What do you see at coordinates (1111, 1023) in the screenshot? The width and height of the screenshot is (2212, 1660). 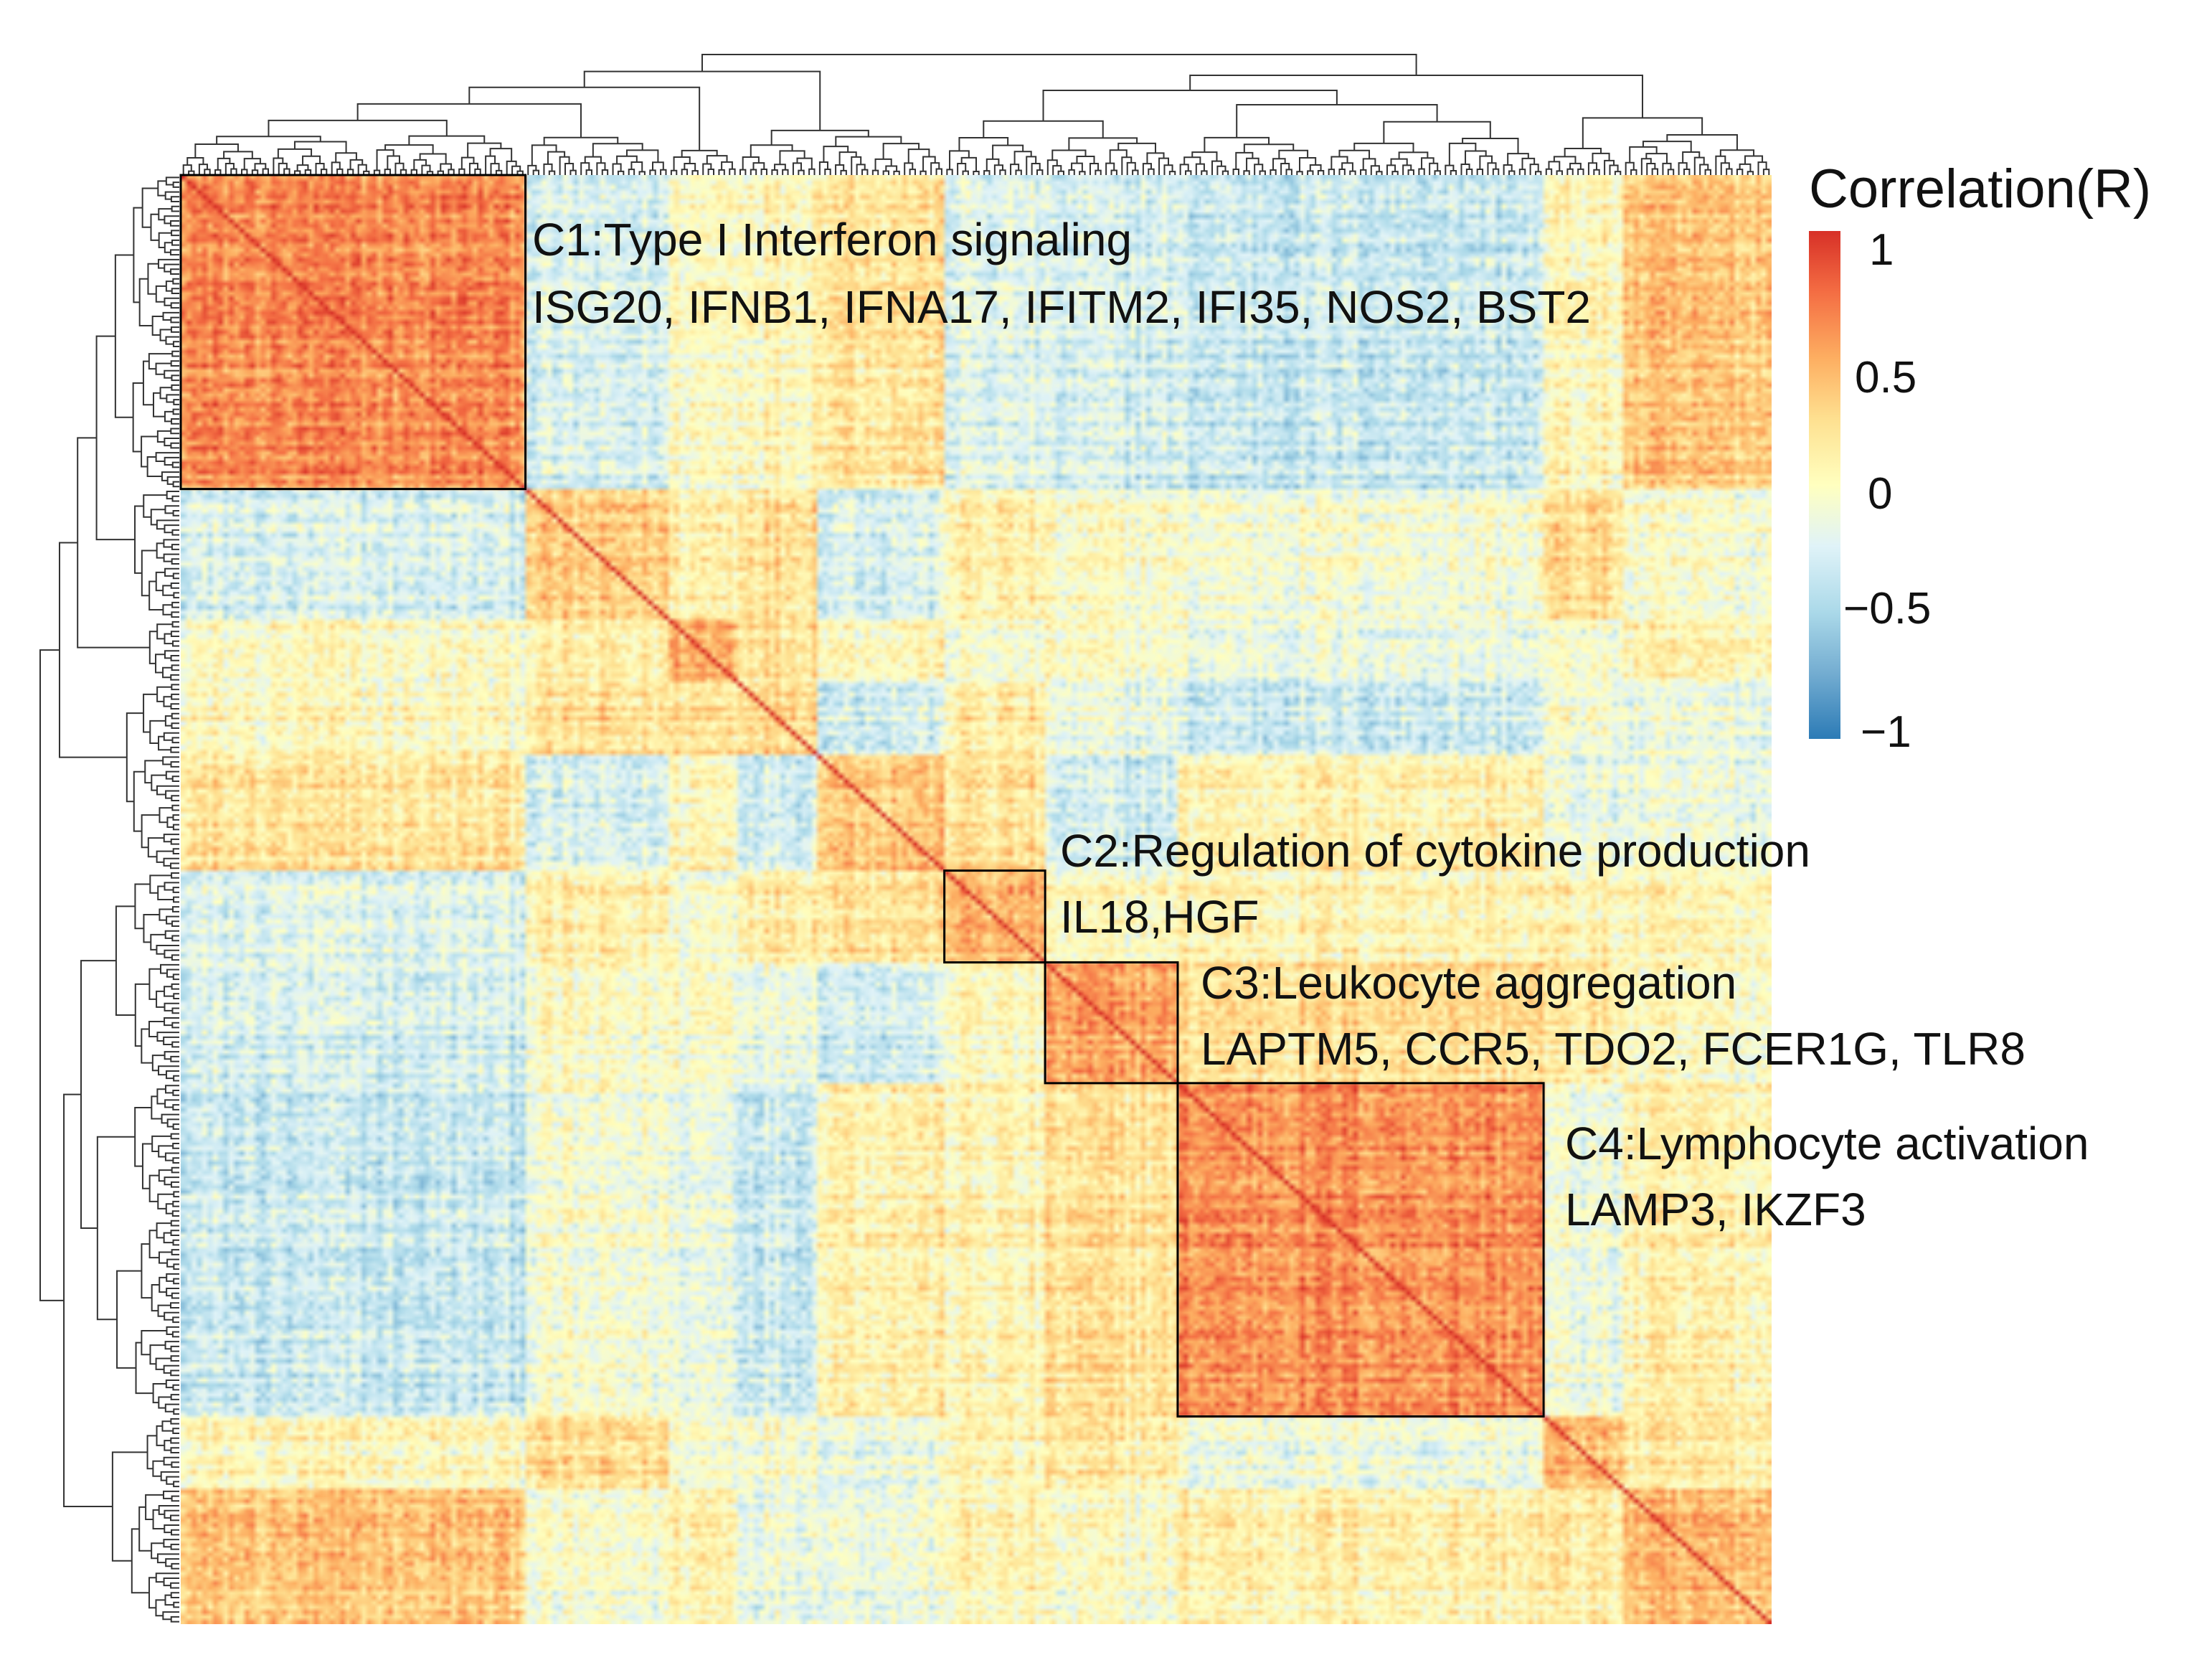 I see `cluster-box-c3` at bounding box center [1111, 1023].